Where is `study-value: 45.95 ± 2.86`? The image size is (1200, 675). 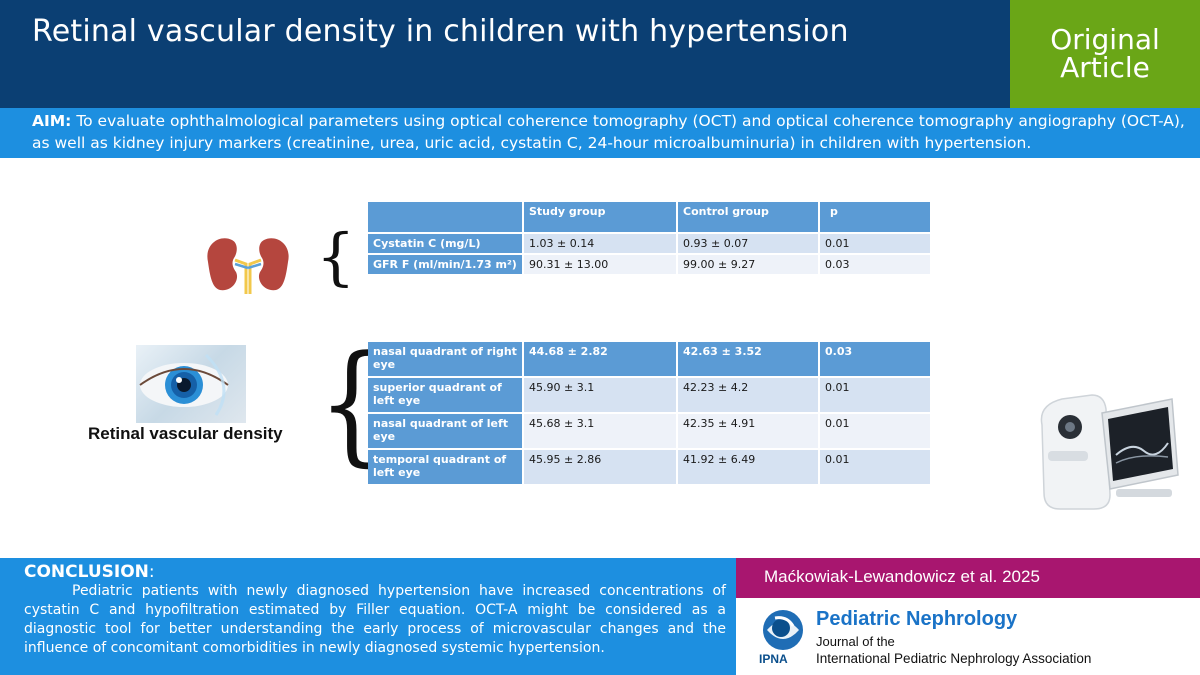 study-value: 45.95 ± 2.86 is located at coordinates (600, 467).